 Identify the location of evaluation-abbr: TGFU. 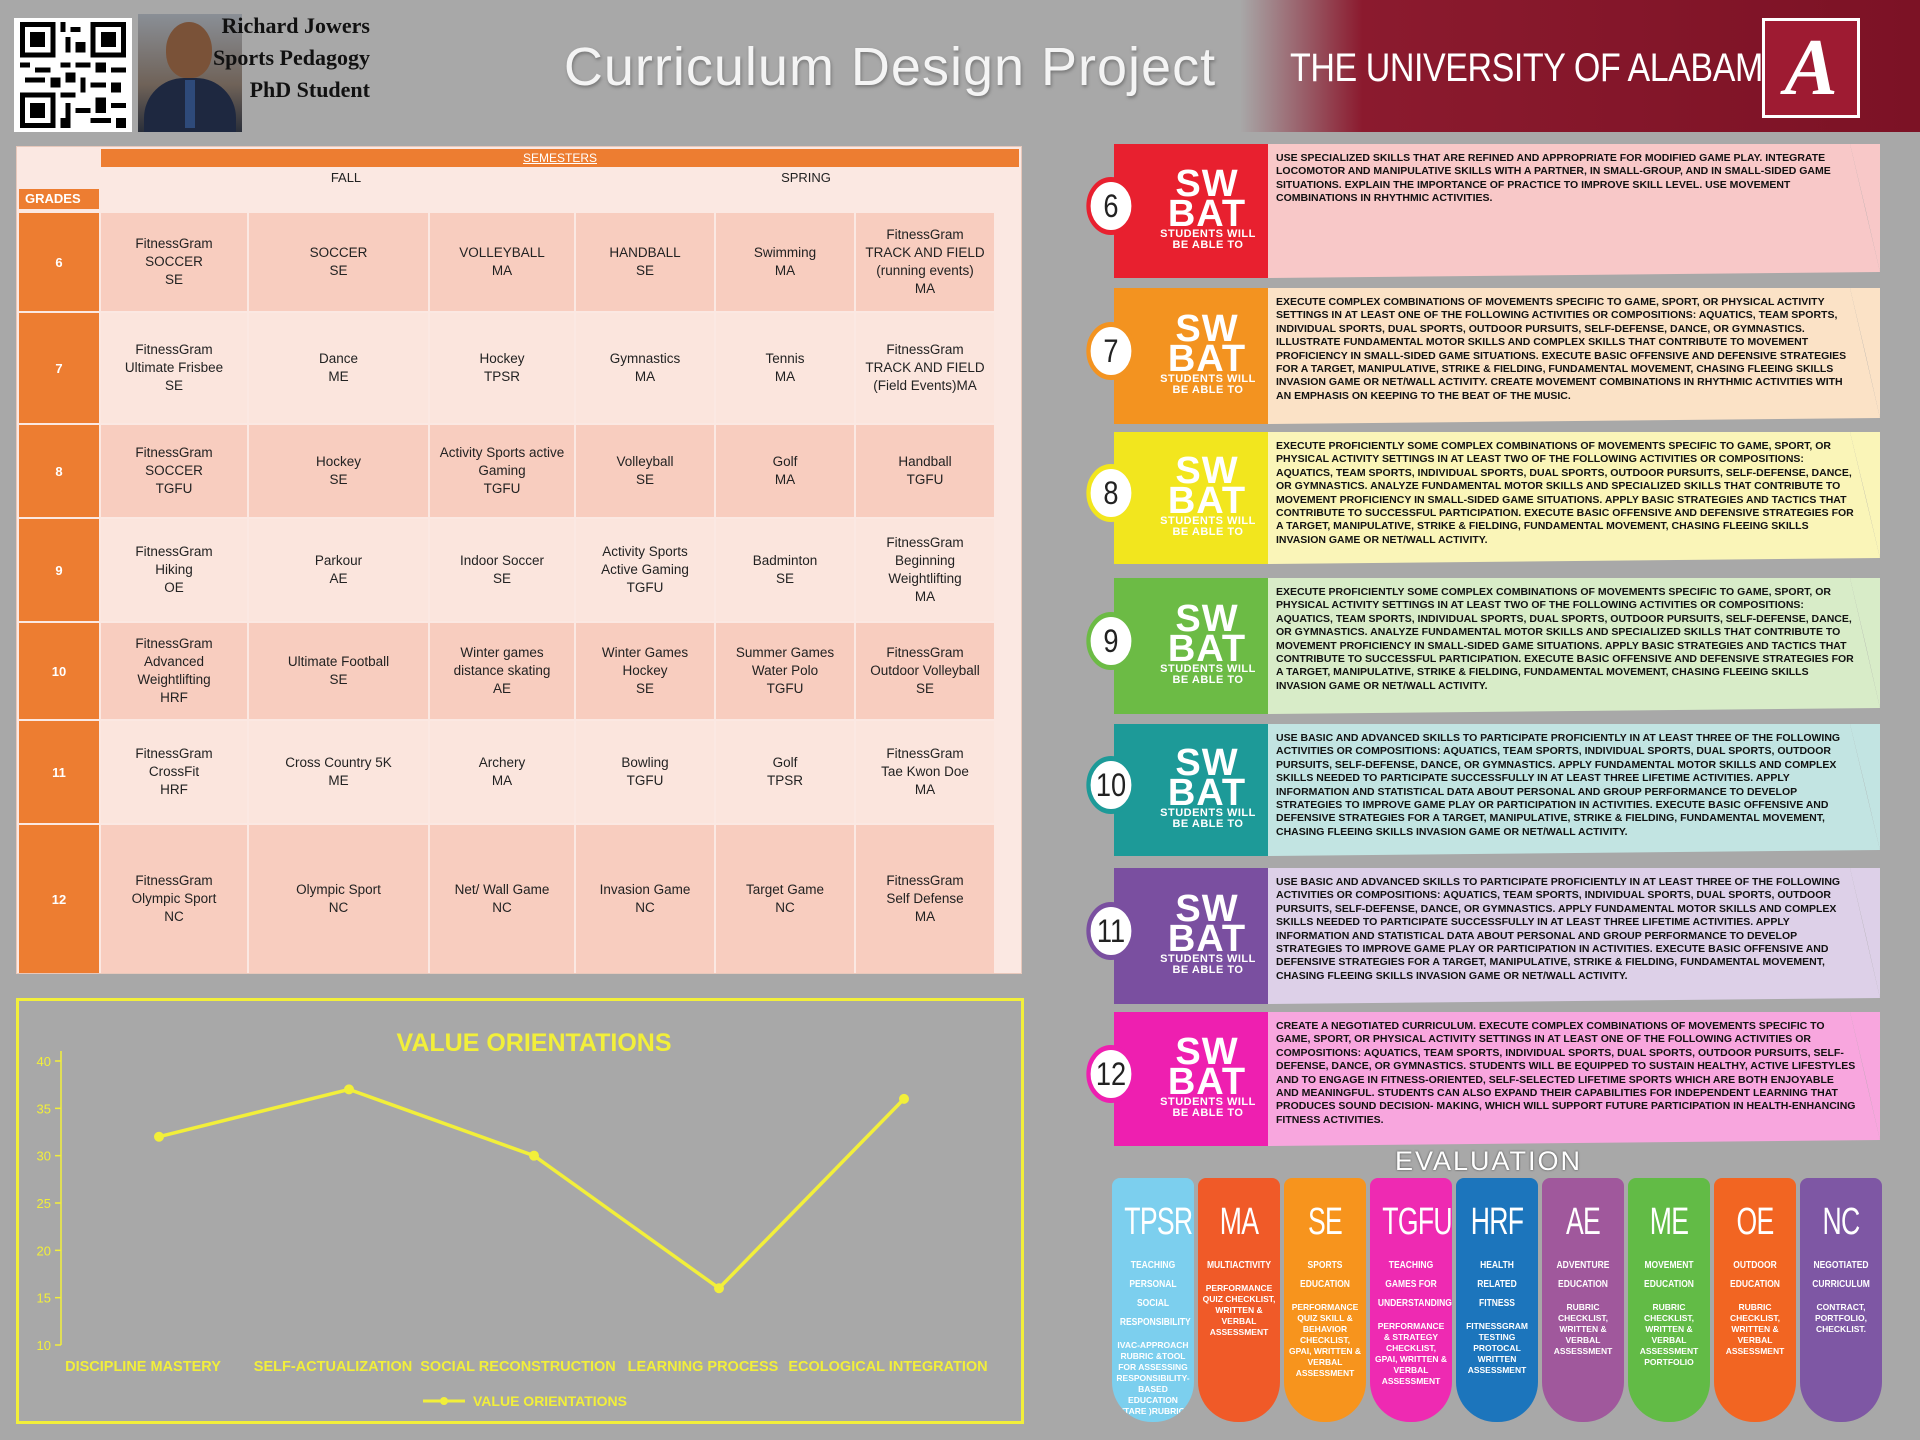
(1417, 1222).